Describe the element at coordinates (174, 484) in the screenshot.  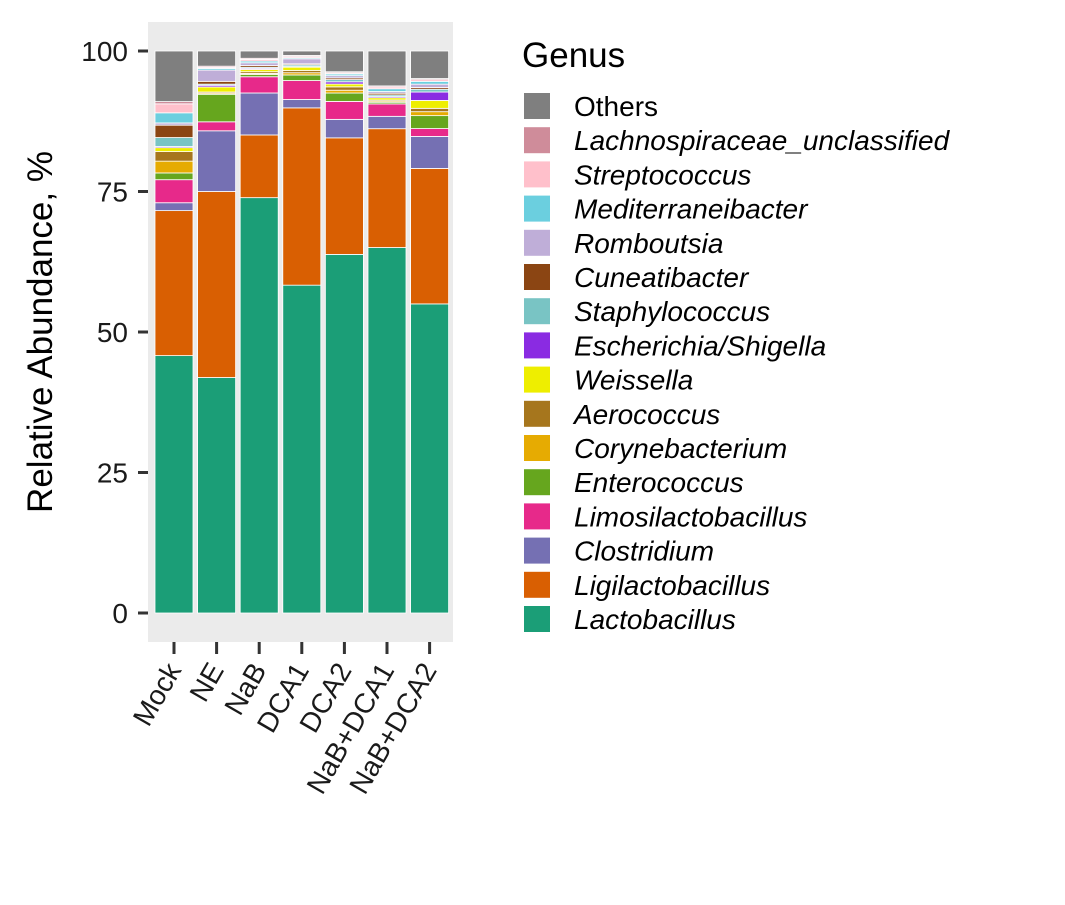
I see `bar-segment-mock-lactobacillus` at that location.